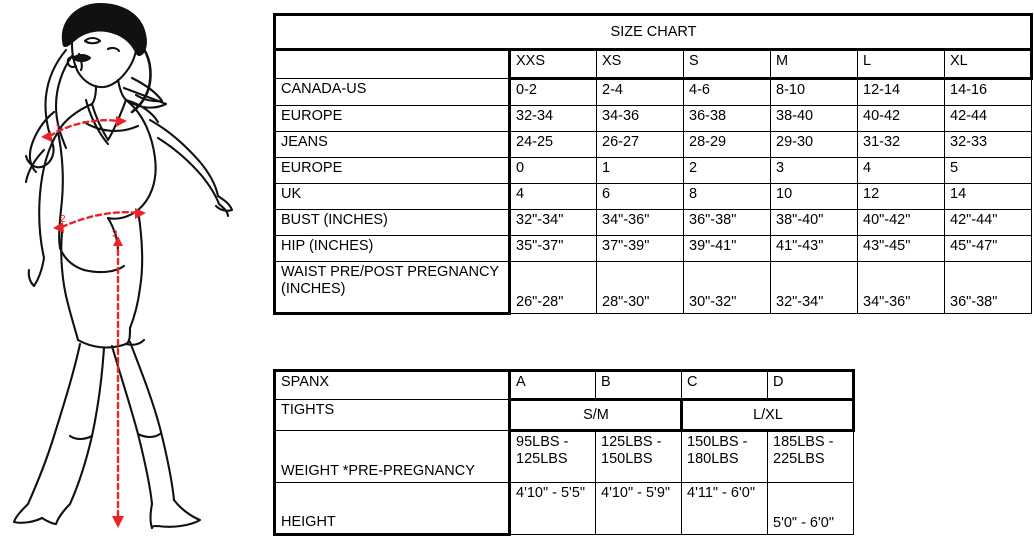  What do you see at coordinates (552, 384) in the screenshot?
I see `column-header-a: A` at bounding box center [552, 384].